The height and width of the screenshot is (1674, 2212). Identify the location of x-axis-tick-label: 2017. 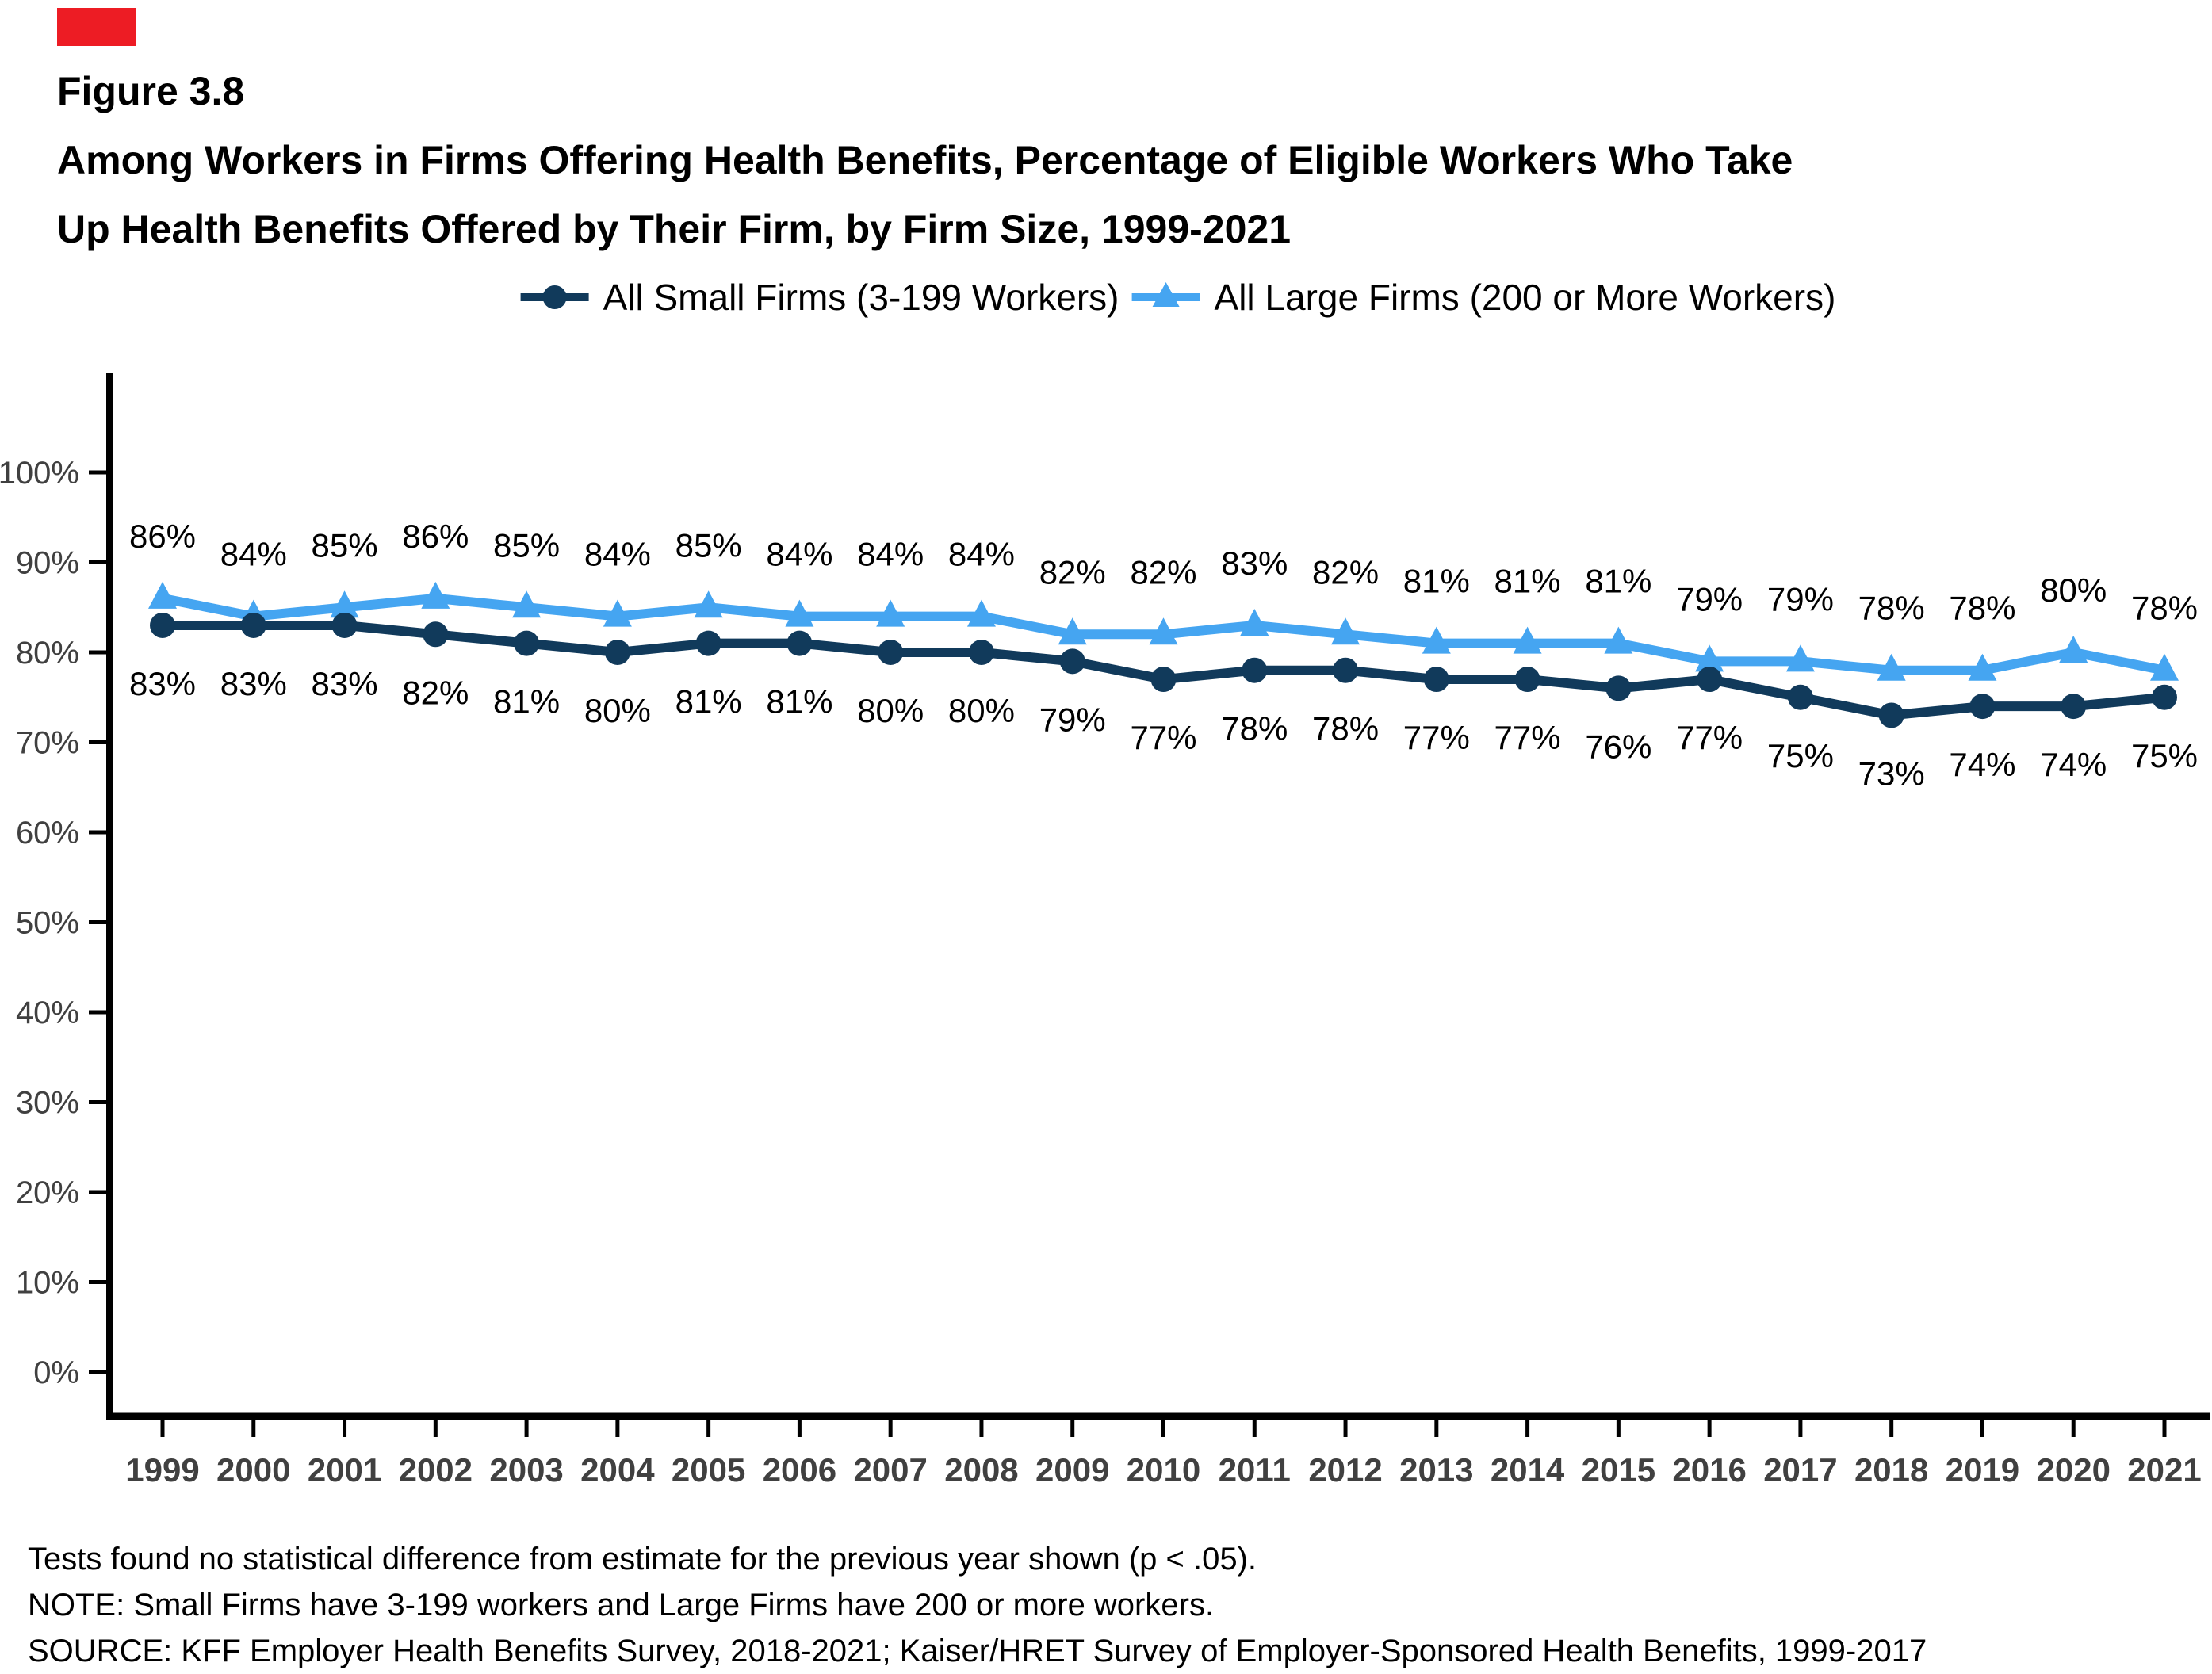
(1800, 1470).